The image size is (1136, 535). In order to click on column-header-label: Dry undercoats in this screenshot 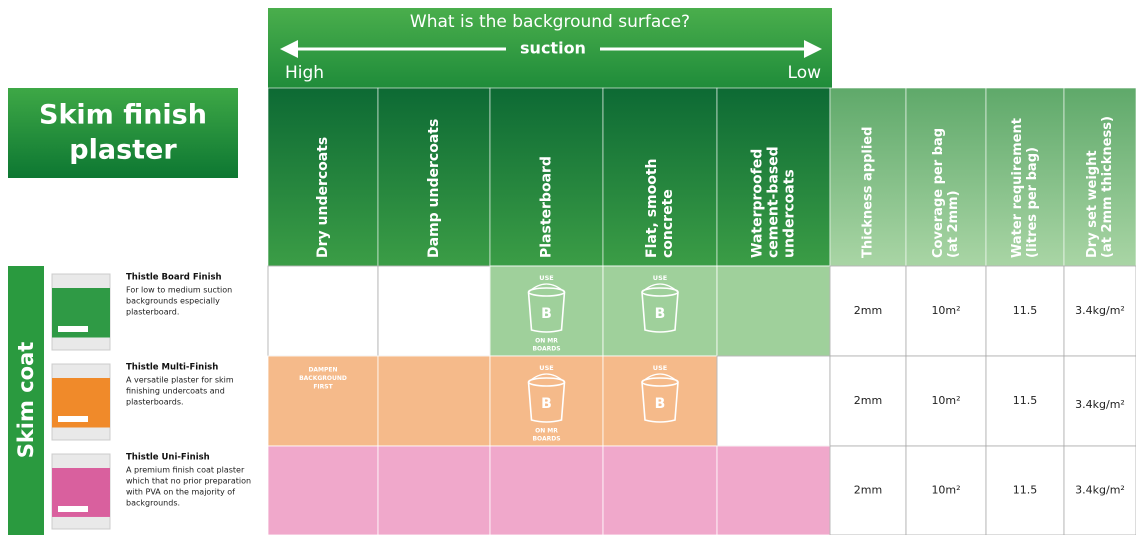, I will do `click(323, 197)`.